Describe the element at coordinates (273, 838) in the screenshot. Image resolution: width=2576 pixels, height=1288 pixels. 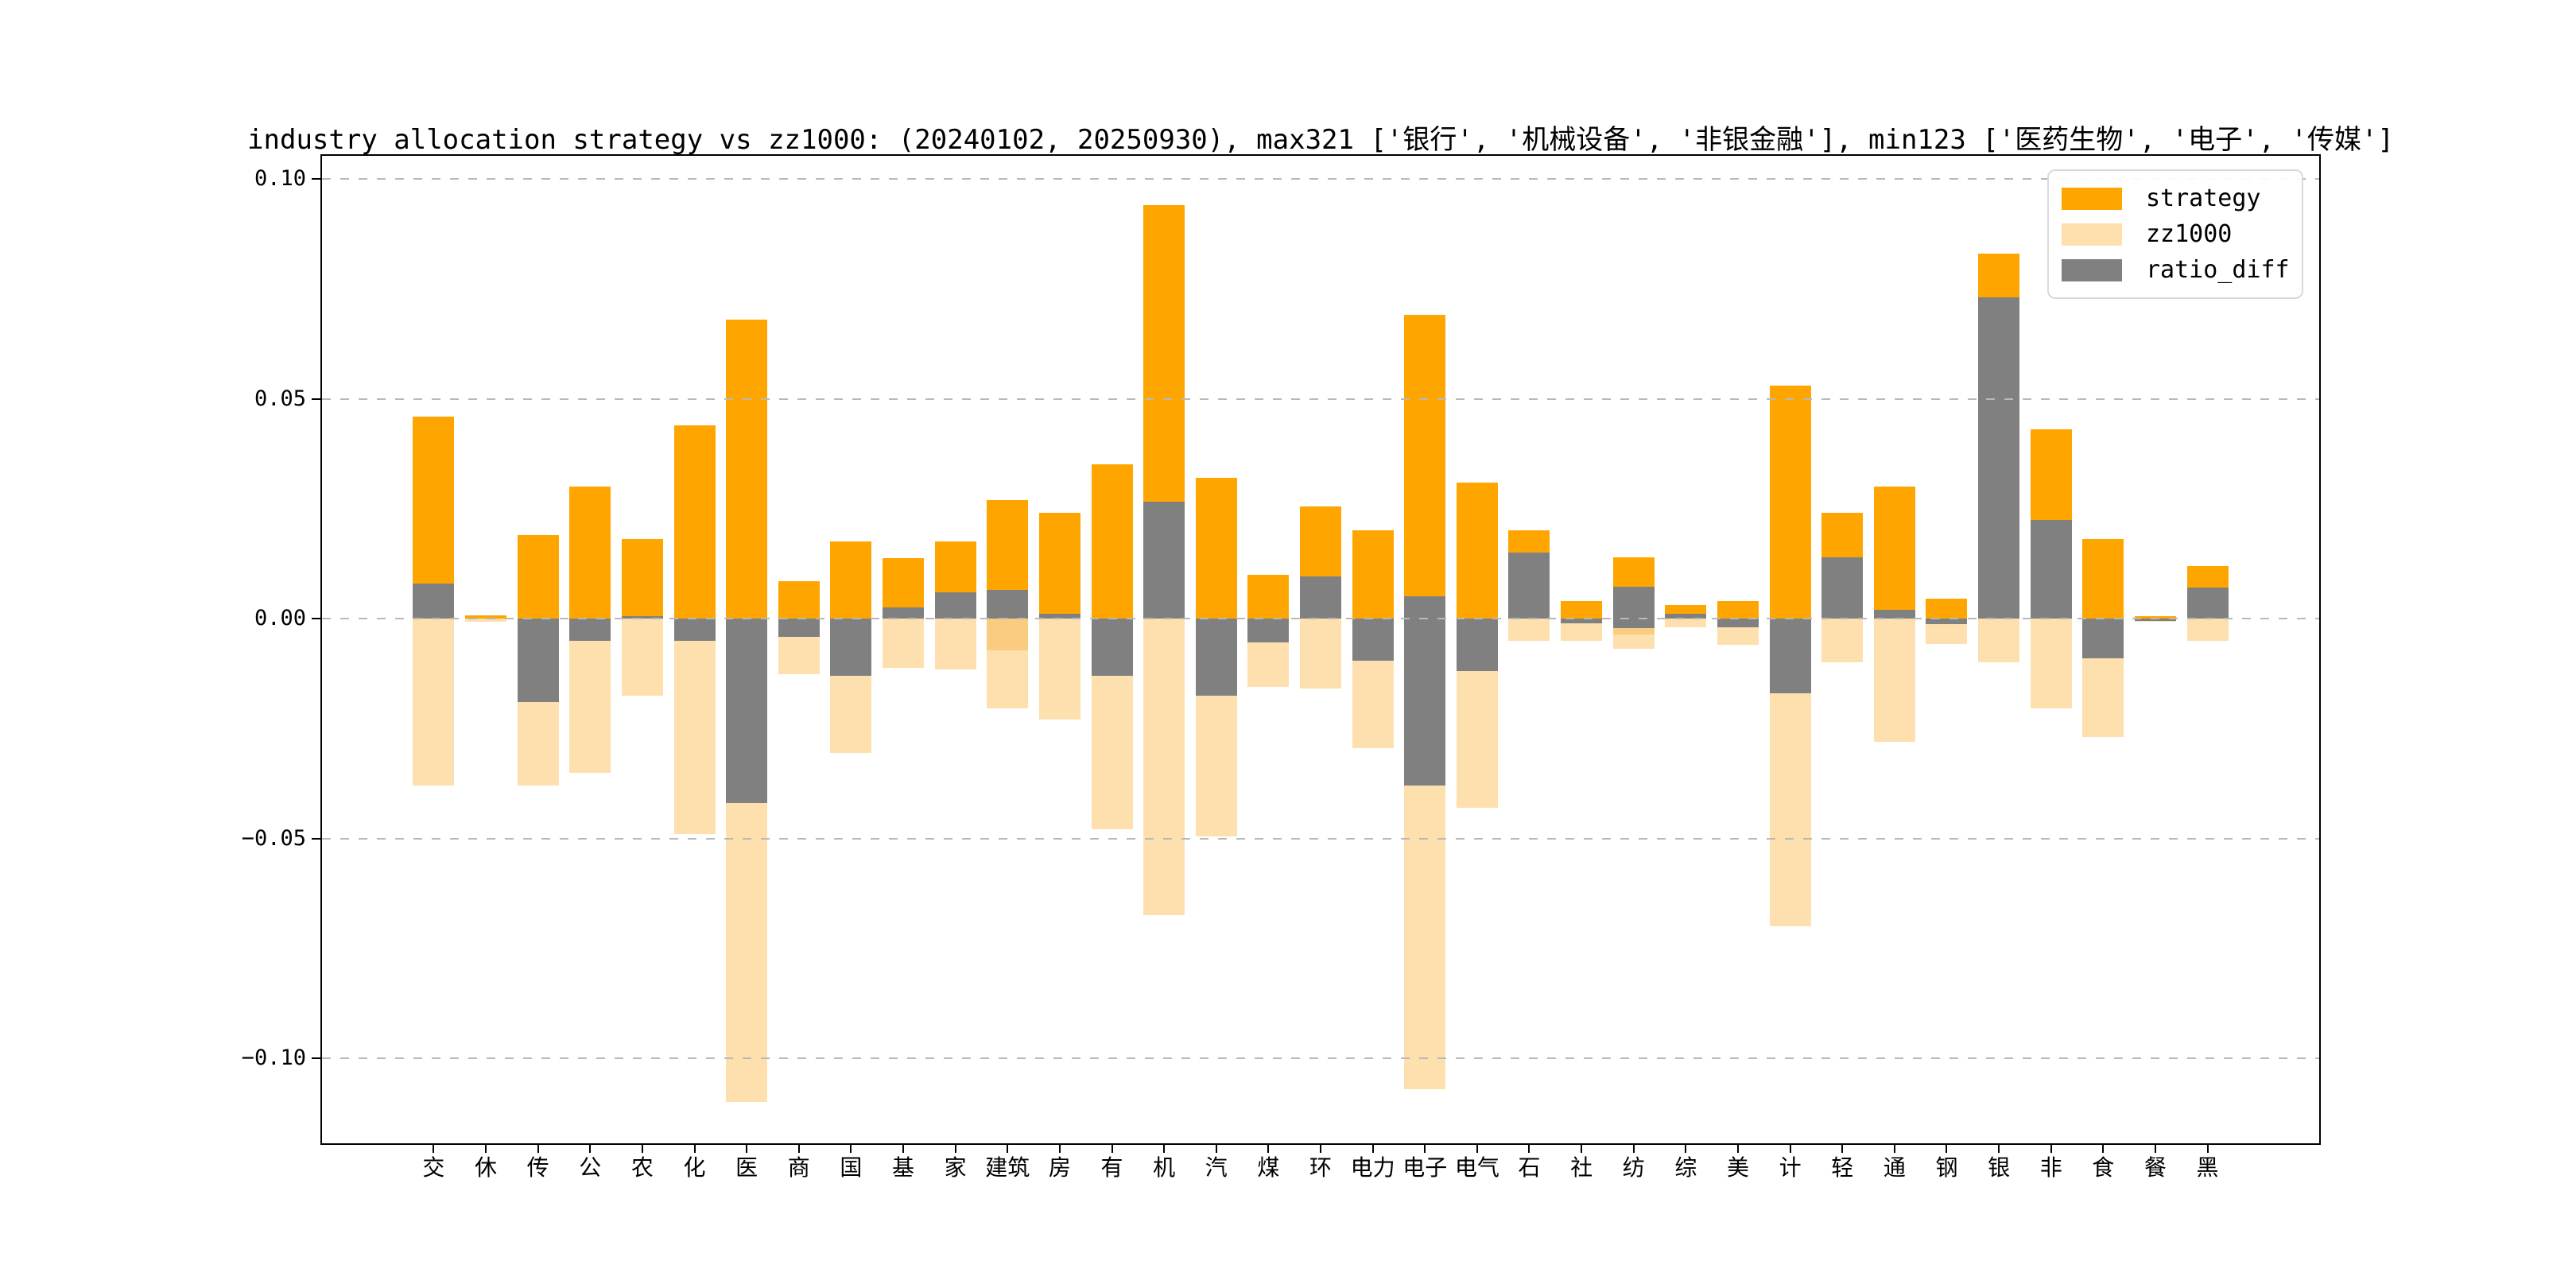
I see `y-tick-label: −0.05` at that location.